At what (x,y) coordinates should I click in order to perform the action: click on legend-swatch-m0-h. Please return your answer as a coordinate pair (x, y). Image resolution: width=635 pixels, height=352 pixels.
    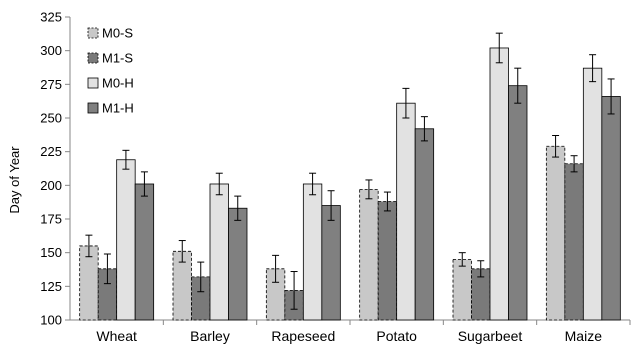
    Looking at the image, I should click on (93, 83).